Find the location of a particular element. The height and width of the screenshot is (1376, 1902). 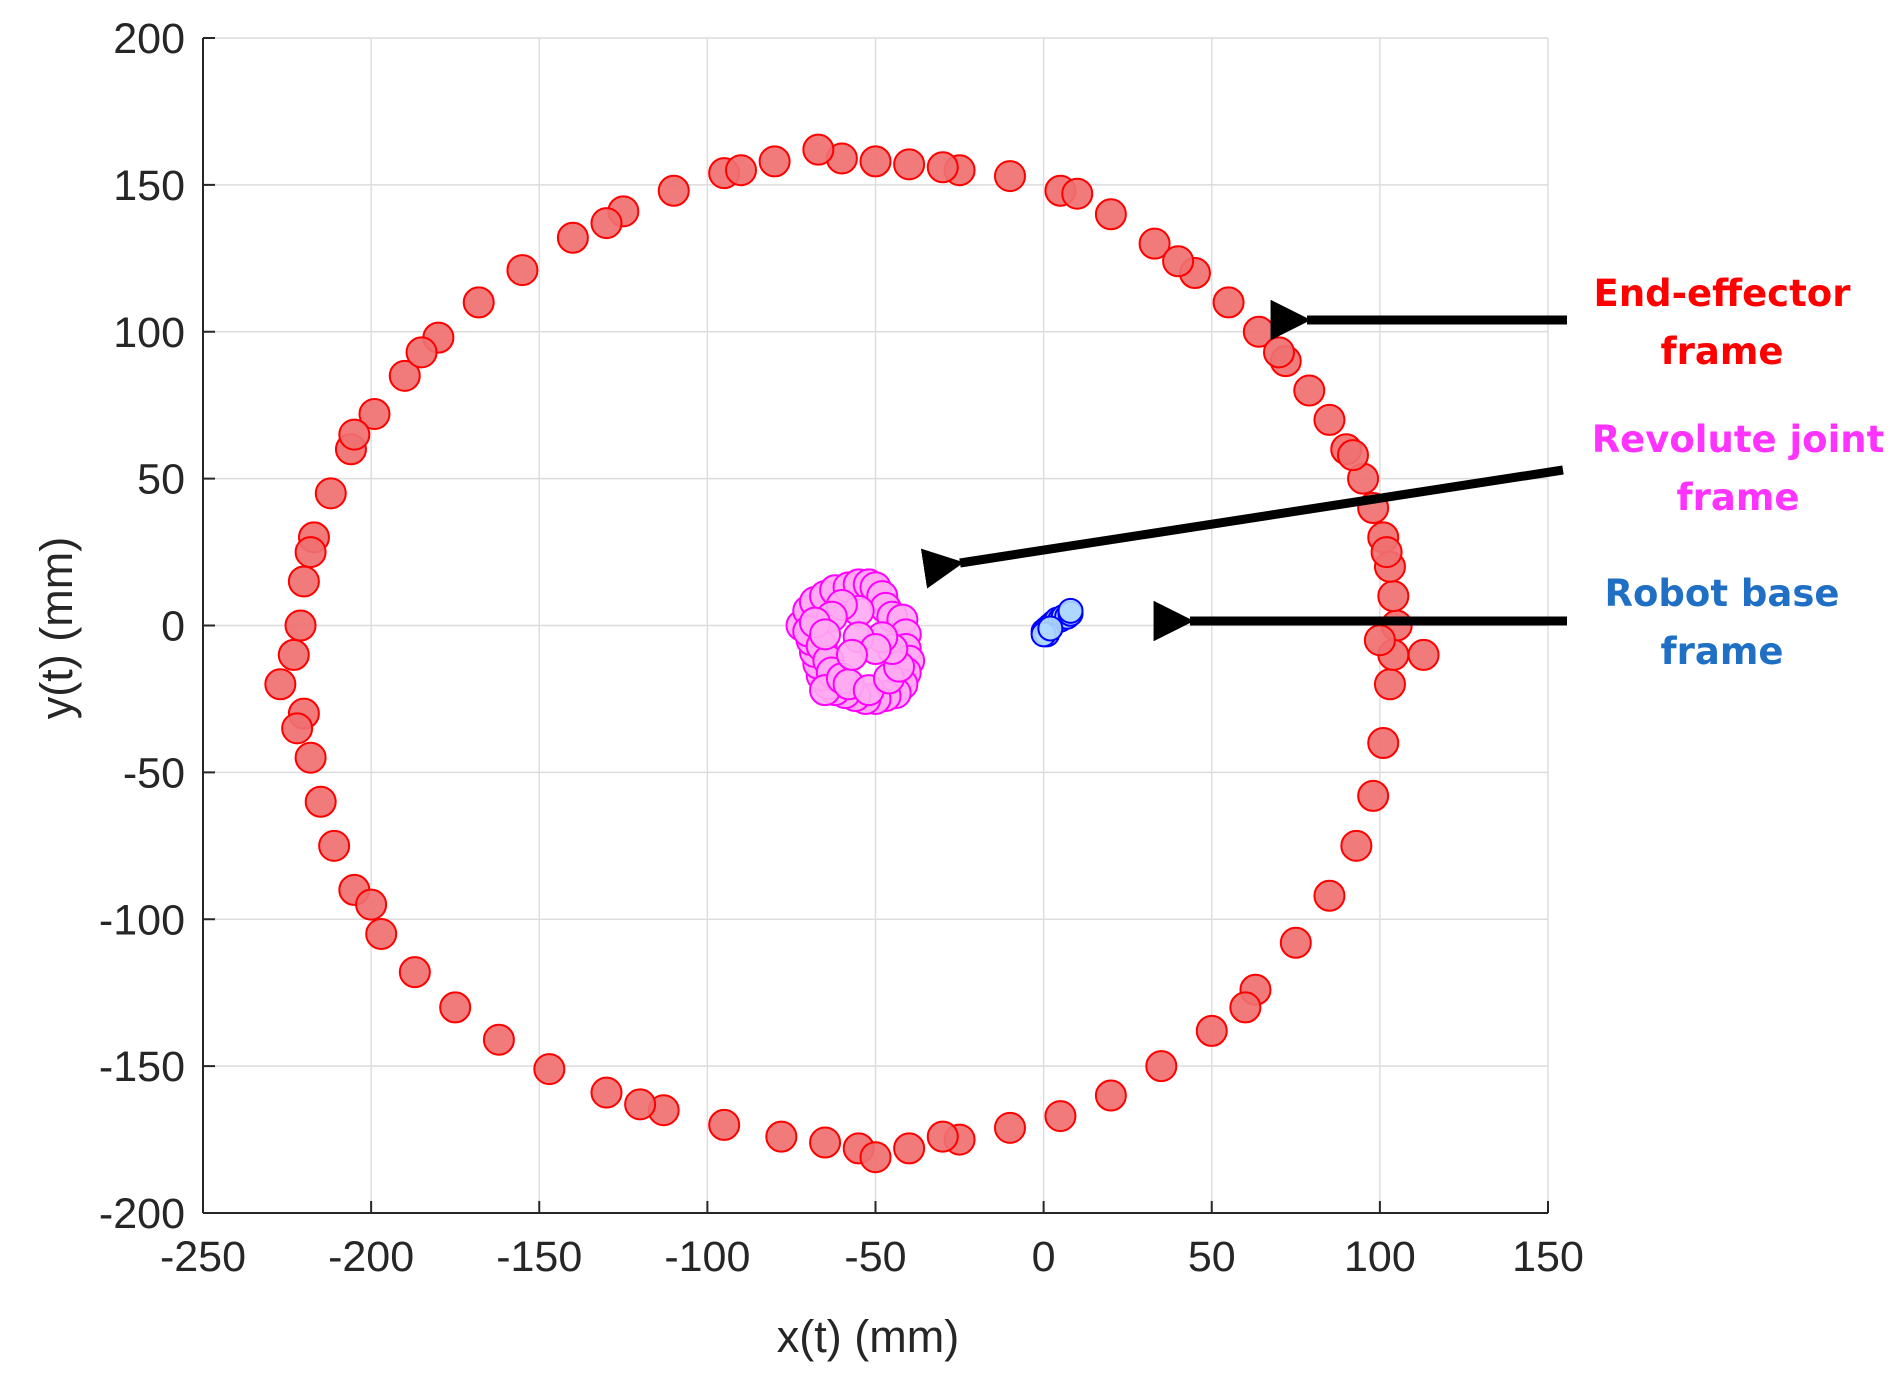

annotation-robot-base: Robot base frame is located at coordinates (1496, 622).